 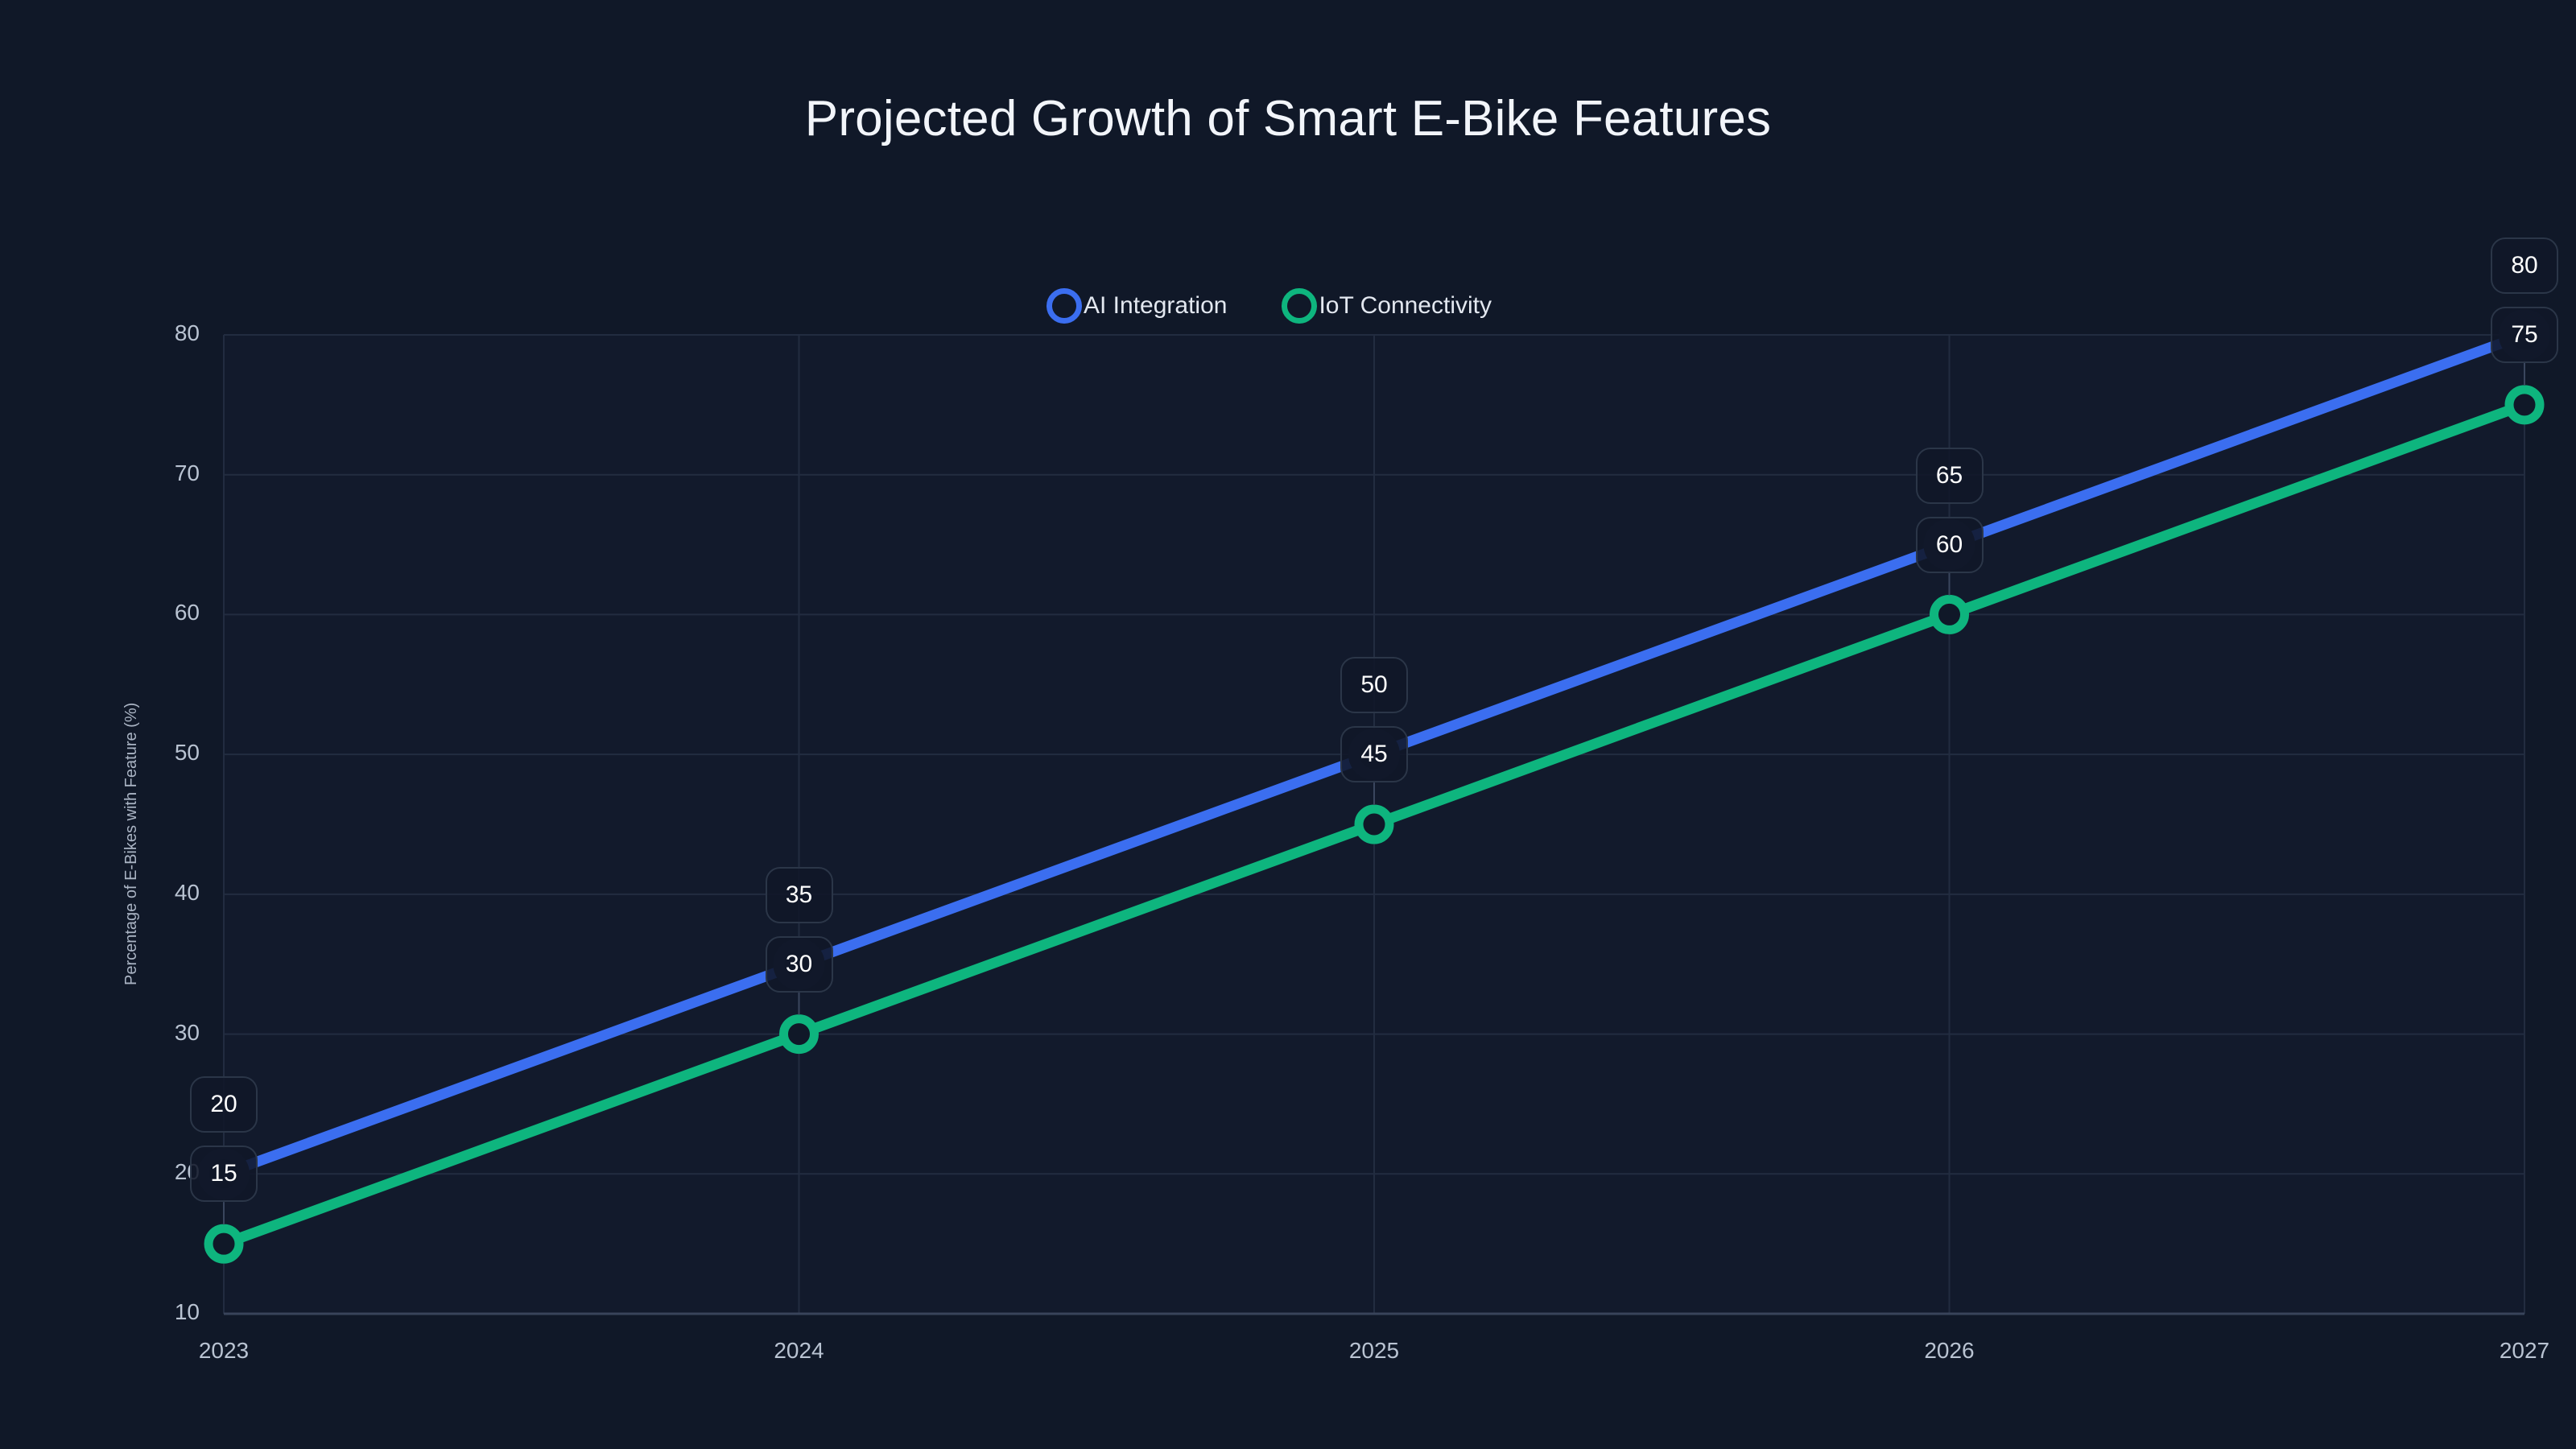 I want to click on x-tick-label: 2023, so click(x=224, y=1350).